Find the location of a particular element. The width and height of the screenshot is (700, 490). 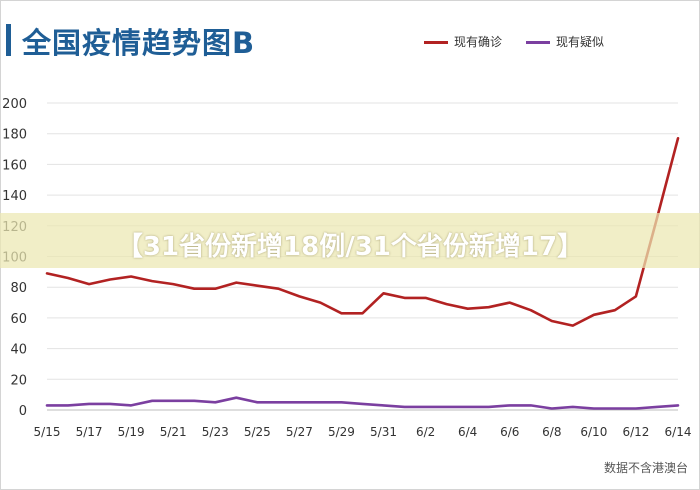

y-tick-label-80: 80 is located at coordinates (18, 288).